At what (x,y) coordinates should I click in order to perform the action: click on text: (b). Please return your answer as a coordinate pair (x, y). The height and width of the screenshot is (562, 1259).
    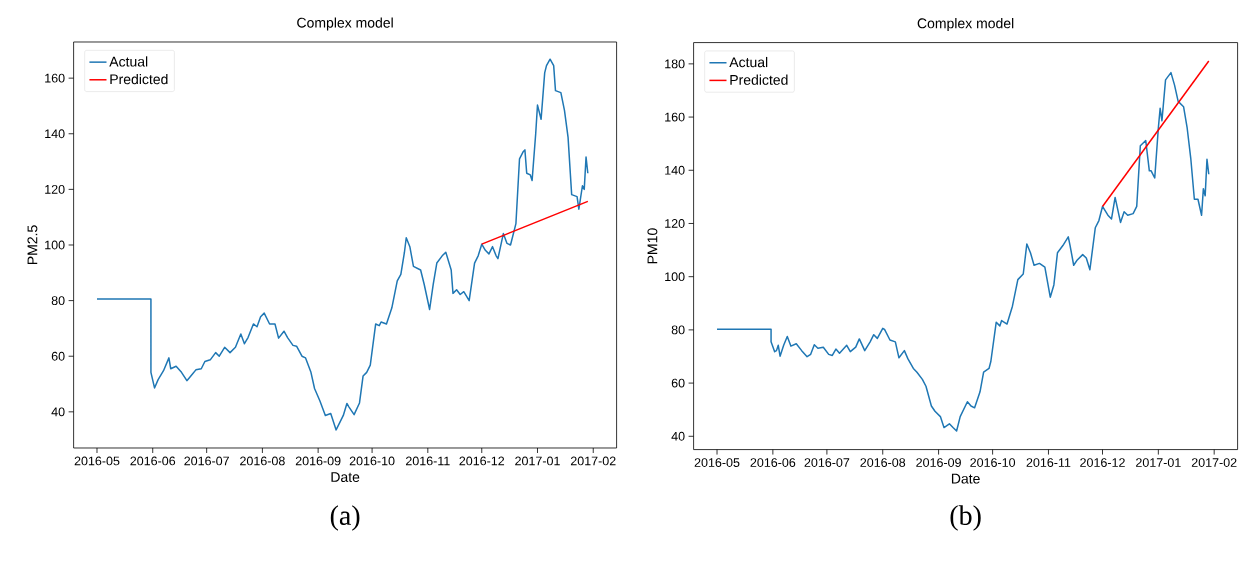
    Looking at the image, I should click on (965, 518).